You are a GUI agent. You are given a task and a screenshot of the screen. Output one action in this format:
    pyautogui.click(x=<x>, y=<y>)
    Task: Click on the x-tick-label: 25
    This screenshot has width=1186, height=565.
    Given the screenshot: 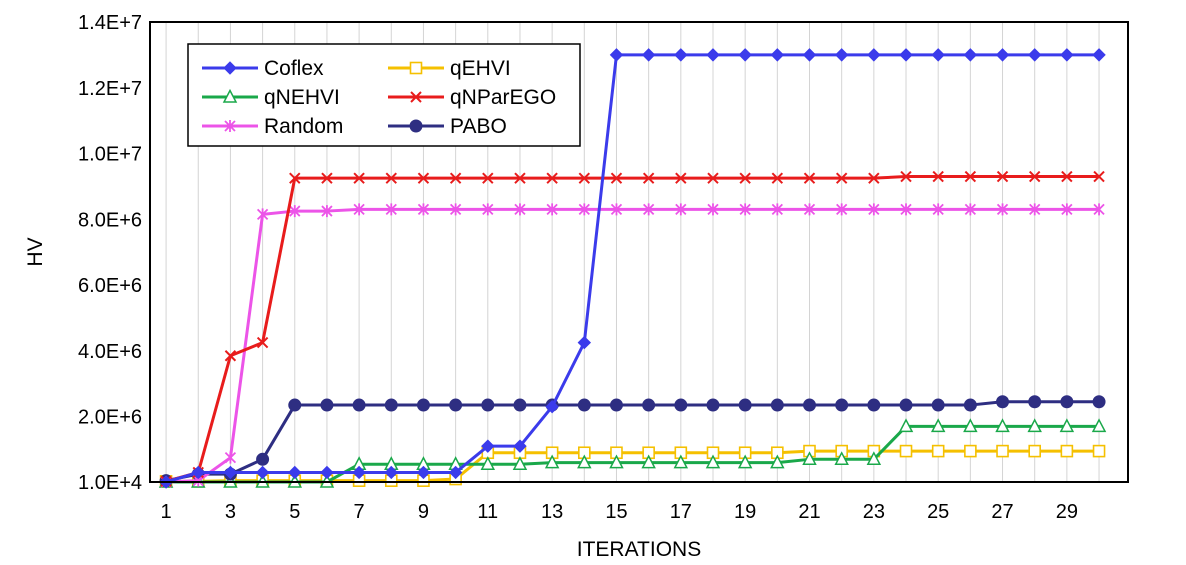 What is the action you would take?
    pyautogui.click(x=938, y=512)
    